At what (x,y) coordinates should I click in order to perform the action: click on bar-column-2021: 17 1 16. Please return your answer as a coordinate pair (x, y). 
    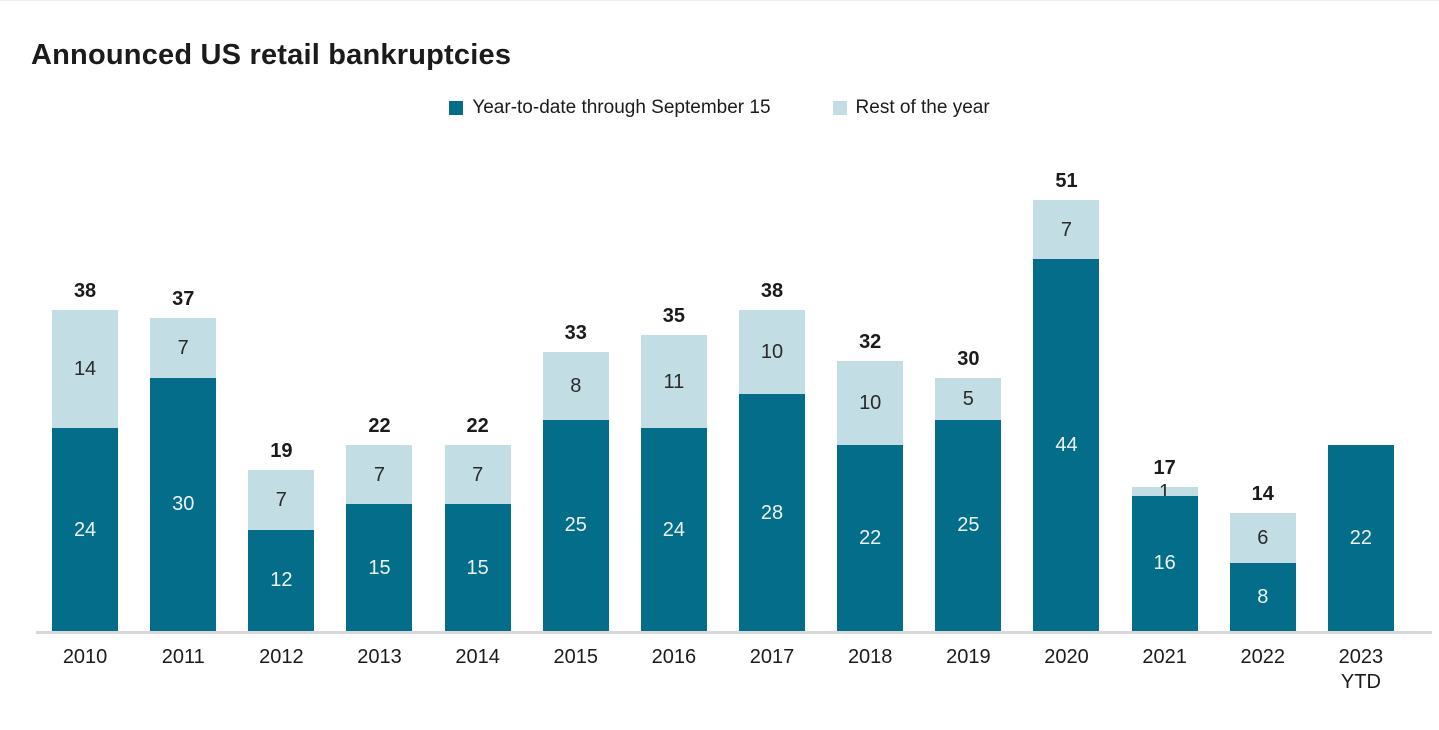
    Looking at the image, I should click on (1165, 415).